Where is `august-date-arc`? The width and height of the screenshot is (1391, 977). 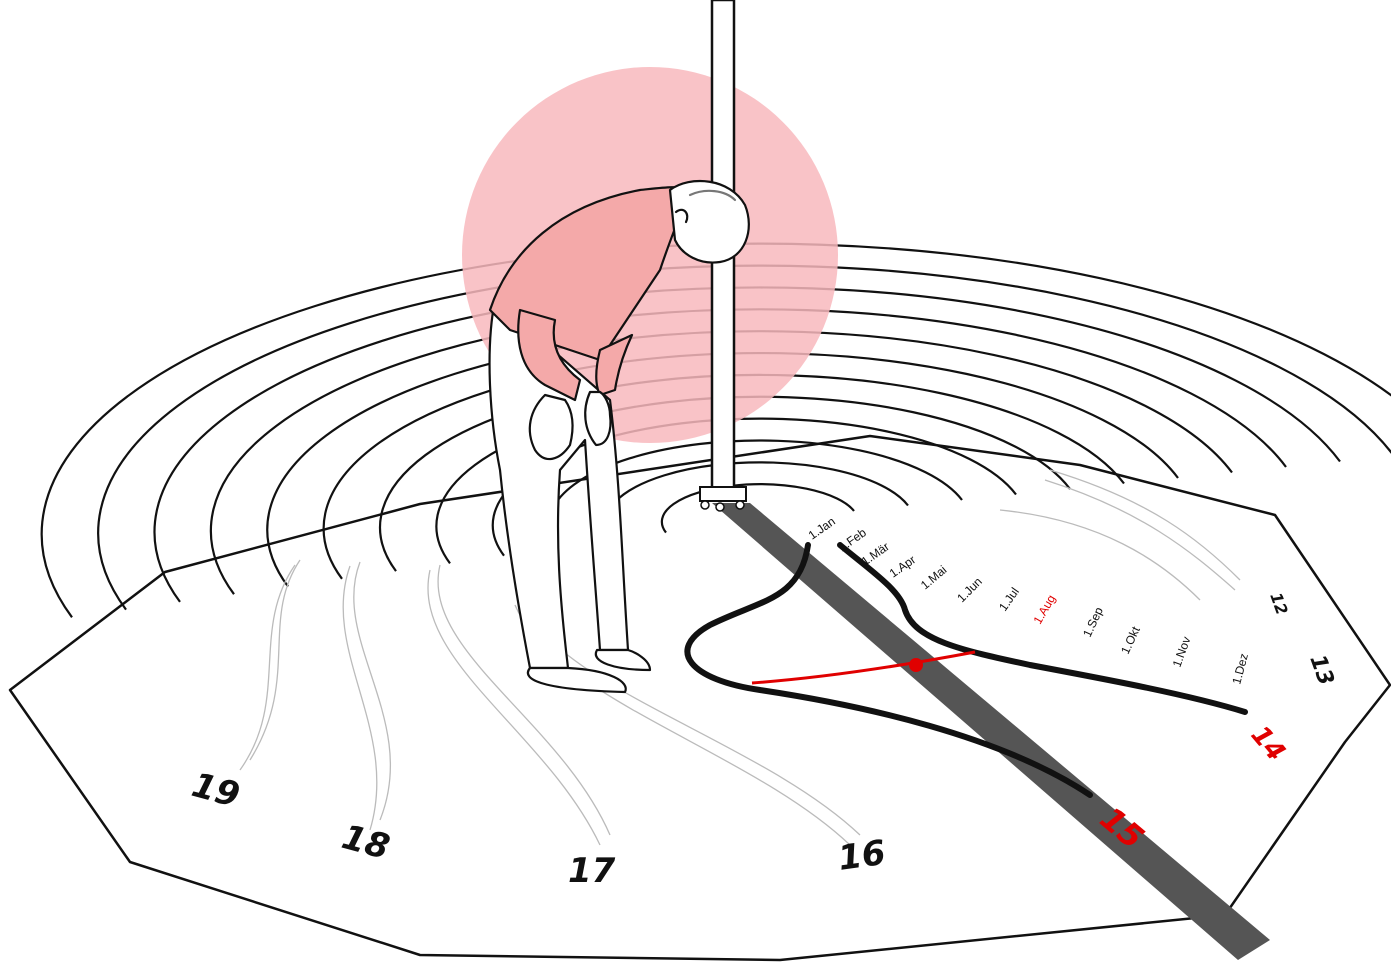 august-date-arc is located at coordinates (863, 667).